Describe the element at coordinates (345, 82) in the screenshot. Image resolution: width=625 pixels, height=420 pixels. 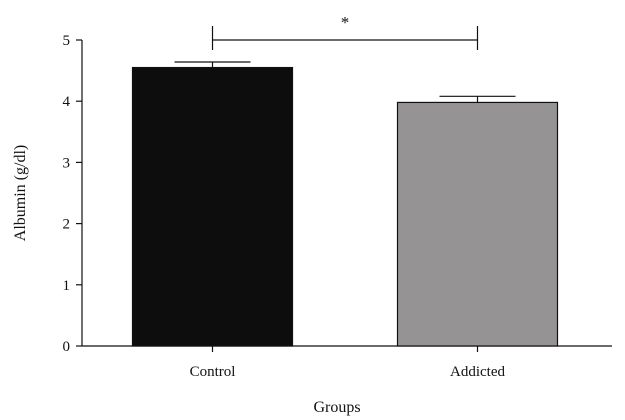
I see `chart-error-bars` at that location.